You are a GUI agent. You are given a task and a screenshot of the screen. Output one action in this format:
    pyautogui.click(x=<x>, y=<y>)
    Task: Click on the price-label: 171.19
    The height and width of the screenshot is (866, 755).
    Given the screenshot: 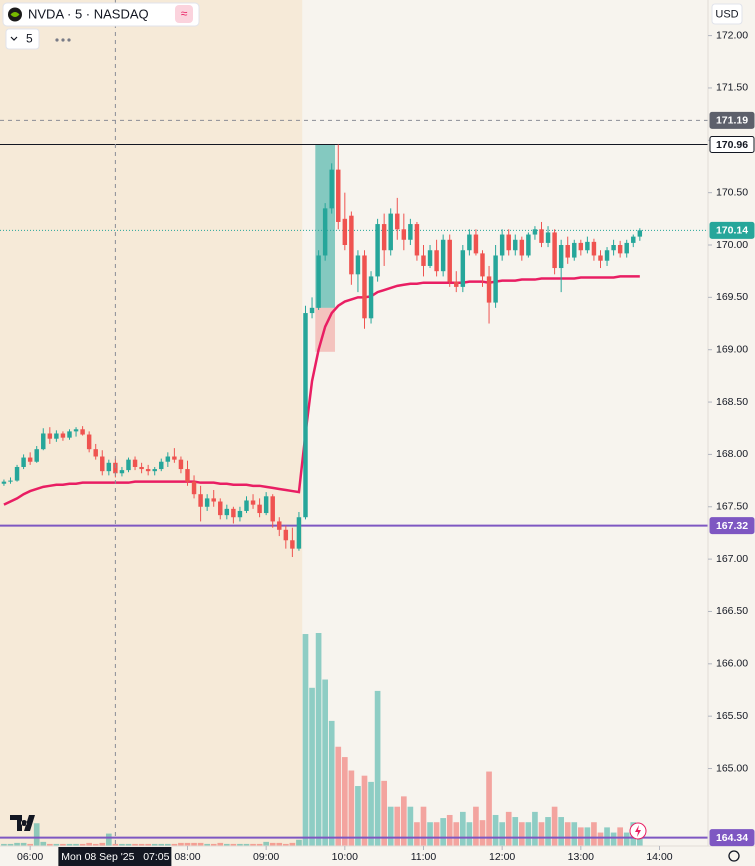 What is the action you would take?
    pyautogui.click(x=732, y=121)
    